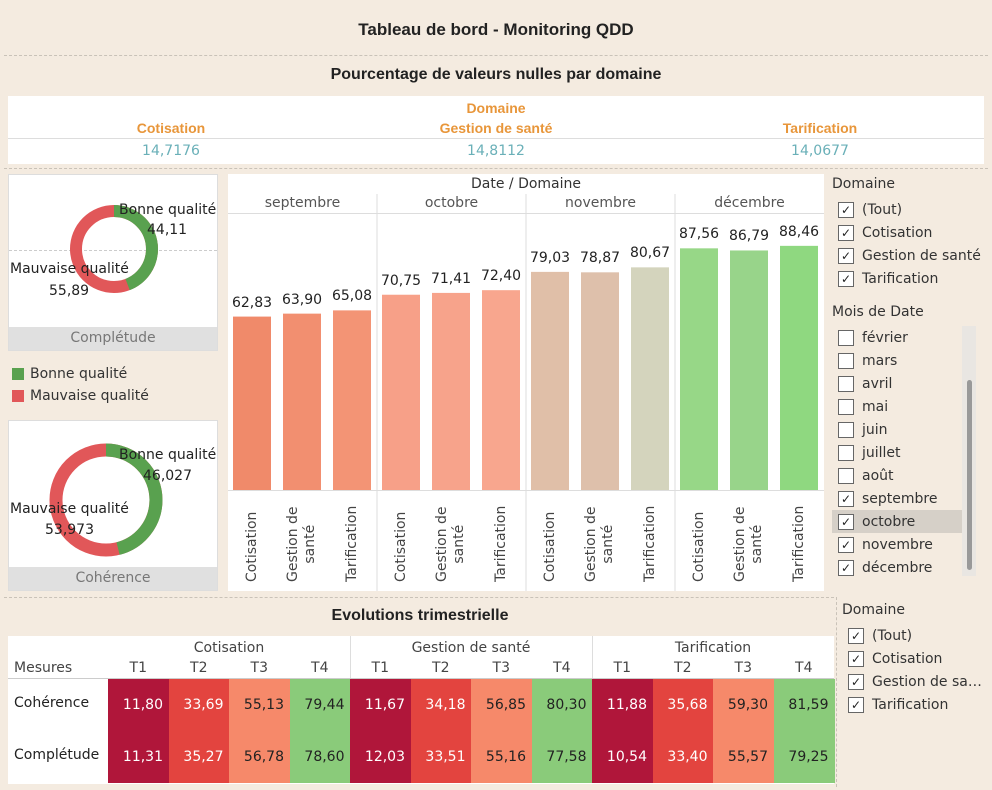 The height and width of the screenshot is (790, 992). Describe the element at coordinates (863, 184) in the screenshot. I see `filter-title-domaine: Domaine` at that location.